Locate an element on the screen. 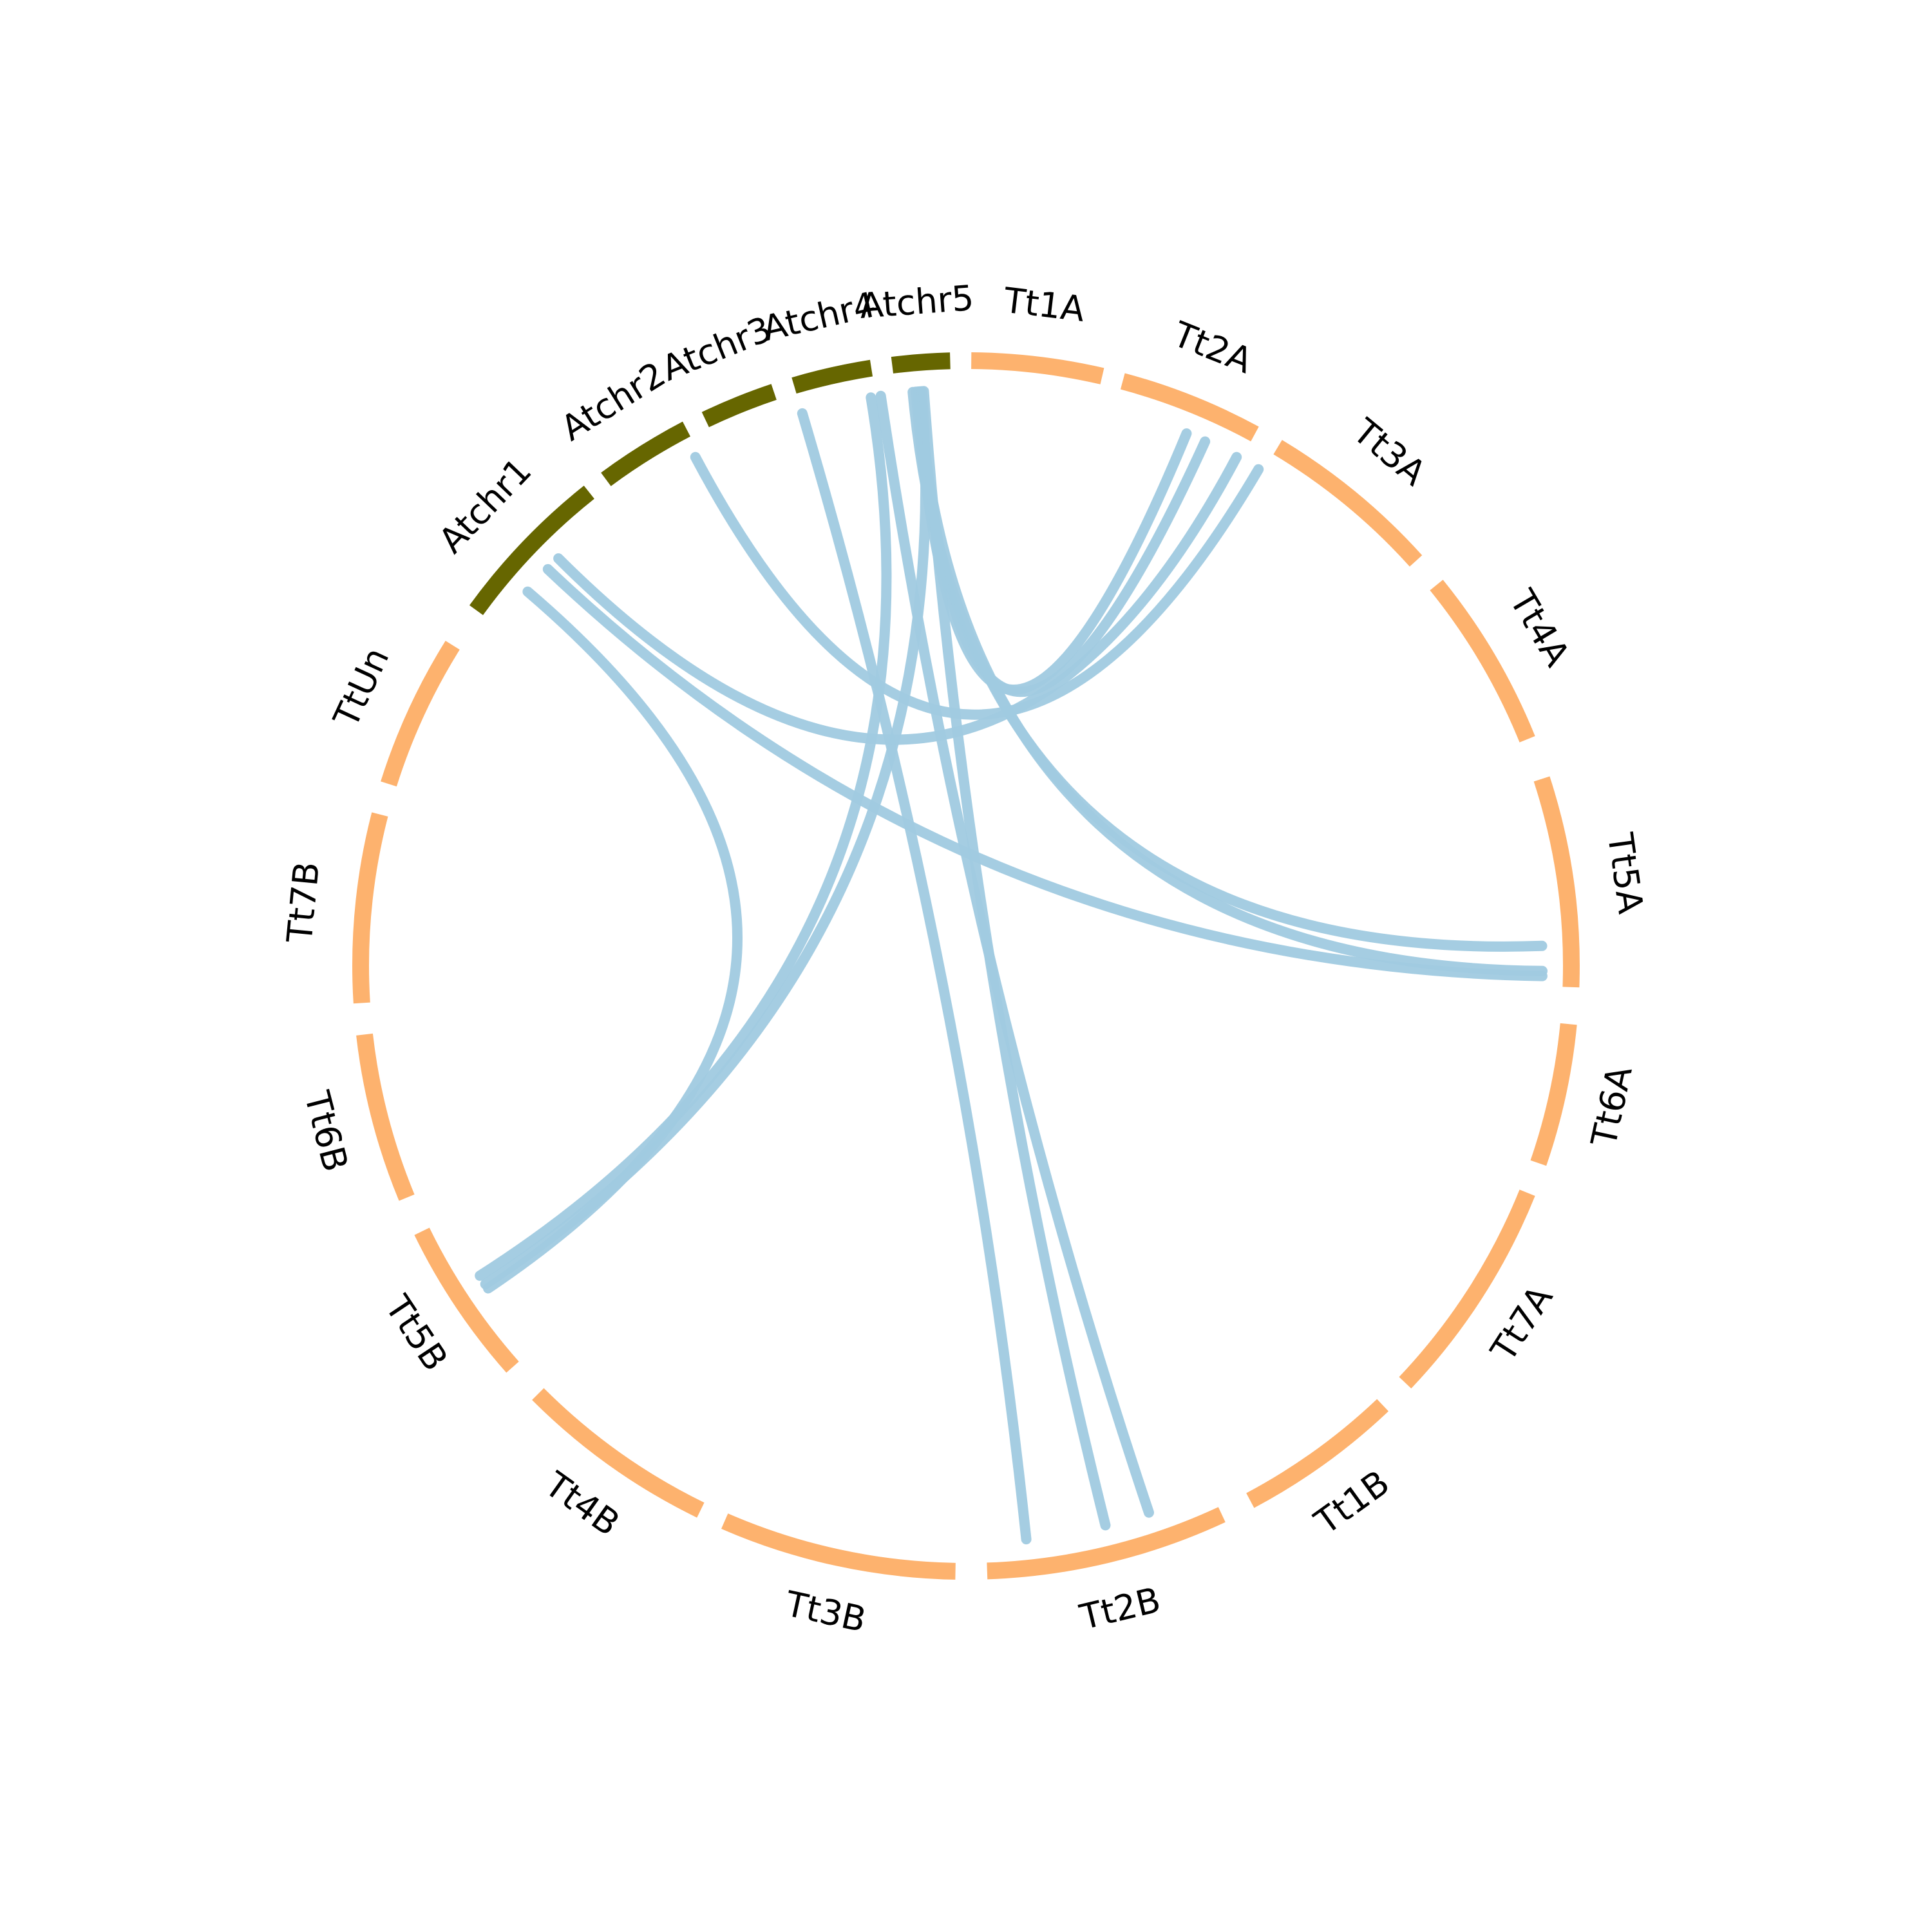 The height and width of the screenshot is (1932, 1932). segment-atchr5 is located at coordinates (921, 363).